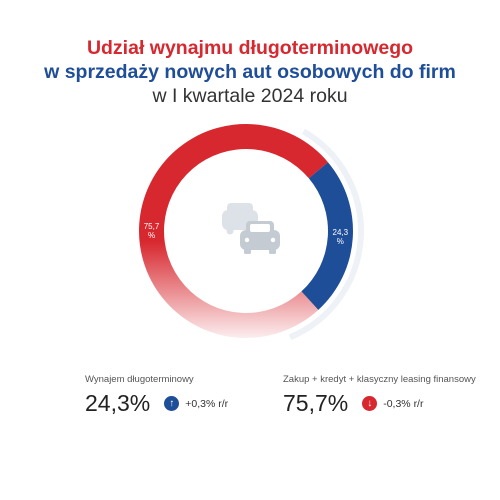 The height and width of the screenshot is (500, 500). Describe the element at coordinates (250, 96) in the screenshot. I see `title-line-3: w I kwartale 2024 roku` at that location.